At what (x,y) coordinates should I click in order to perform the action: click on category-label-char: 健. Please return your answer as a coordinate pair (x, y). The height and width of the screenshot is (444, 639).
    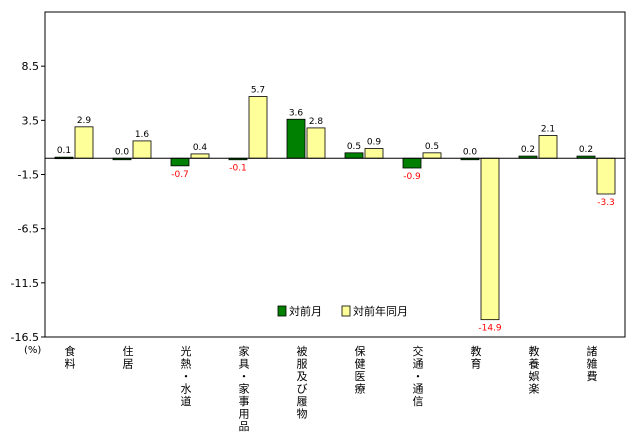
    Looking at the image, I should click on (360, 364).